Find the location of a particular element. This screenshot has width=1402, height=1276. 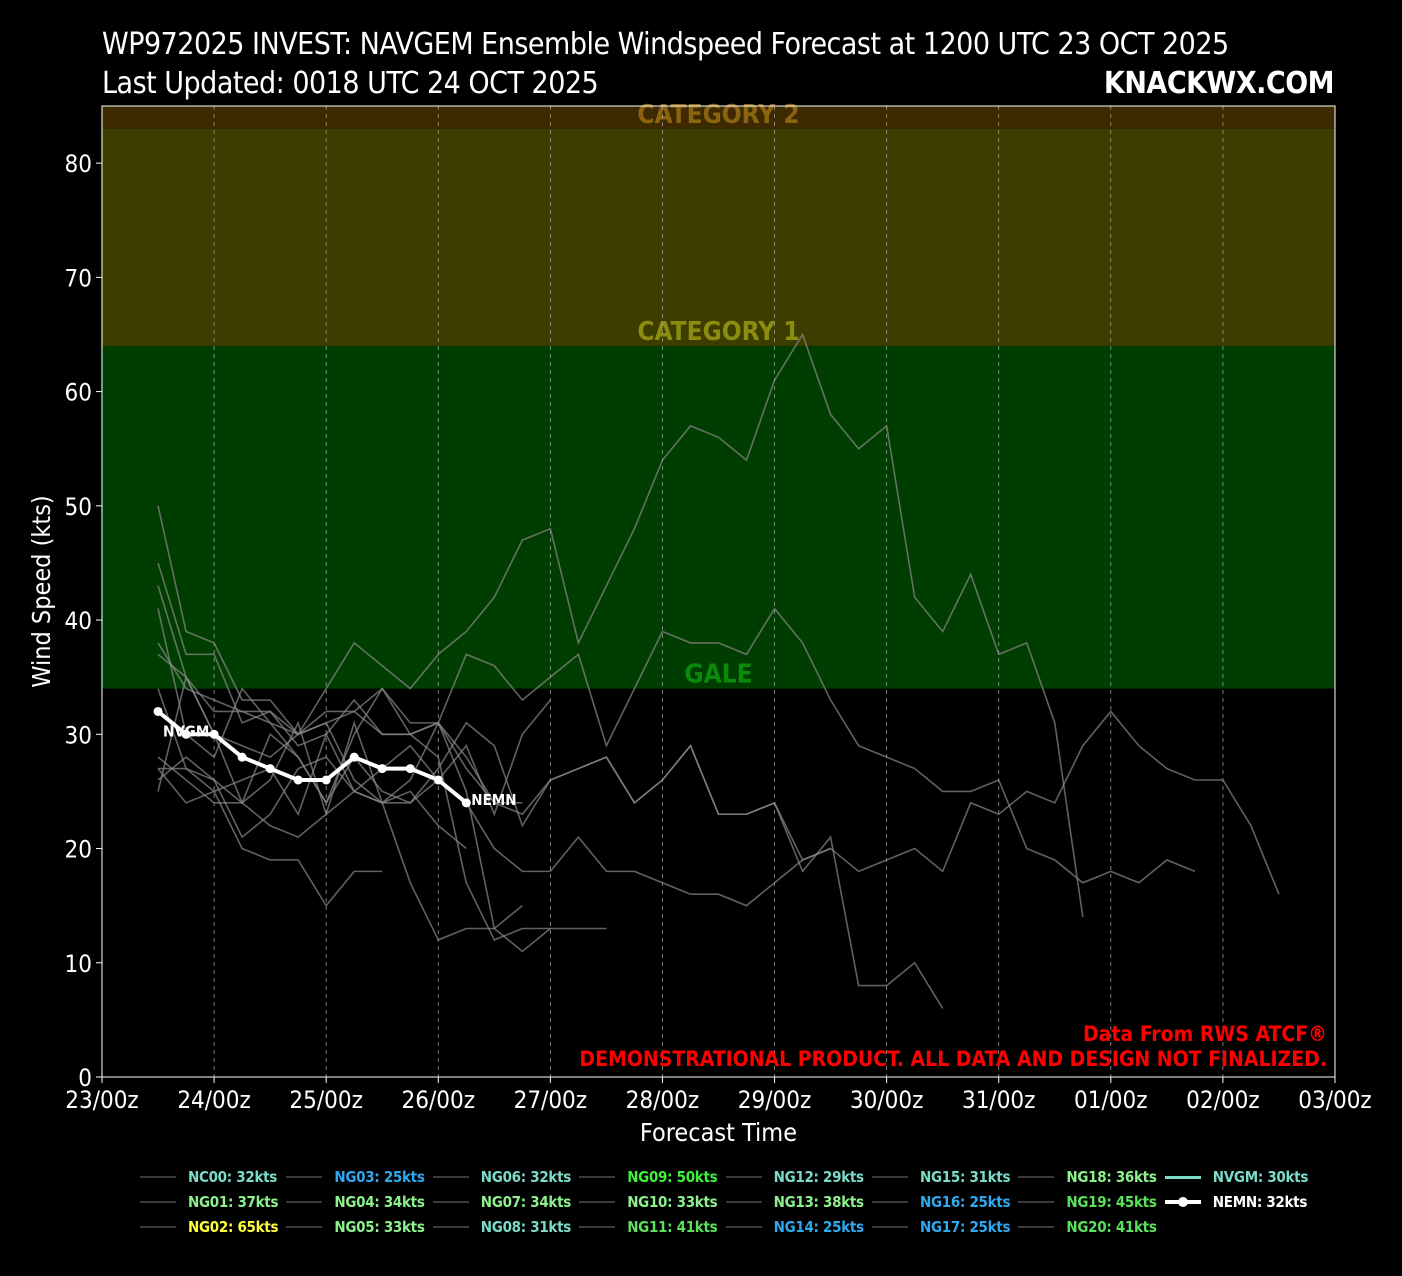

legend-label: NG08: 31kts is located at coordinates (525, 1227).